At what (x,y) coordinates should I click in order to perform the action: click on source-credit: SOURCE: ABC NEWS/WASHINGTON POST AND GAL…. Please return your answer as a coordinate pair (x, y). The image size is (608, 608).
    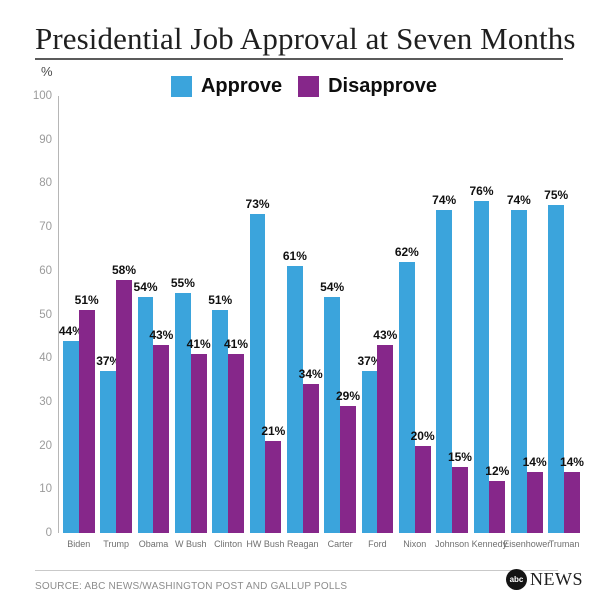
    Looking at the image, I should click on (191, 586).